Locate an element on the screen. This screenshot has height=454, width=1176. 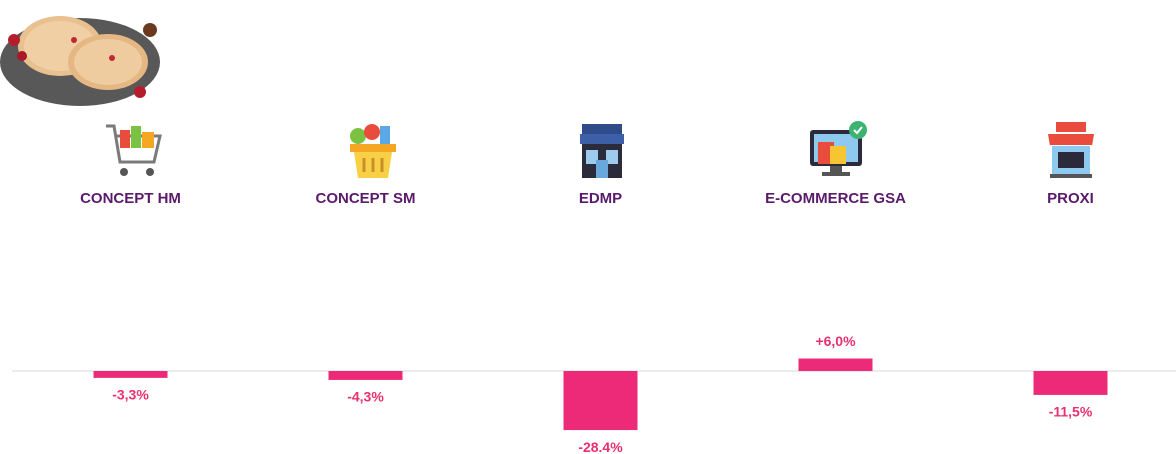
basket-icon is located at coordinates (373, 151).